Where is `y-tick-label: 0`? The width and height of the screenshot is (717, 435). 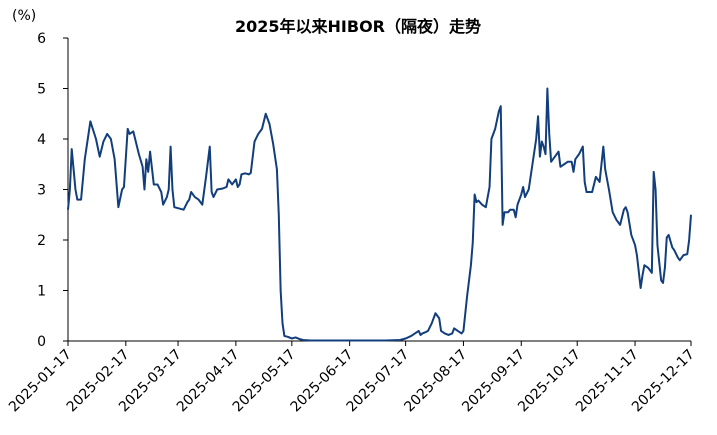
y-tick-label: 0 is located at coordinates (41, 342).